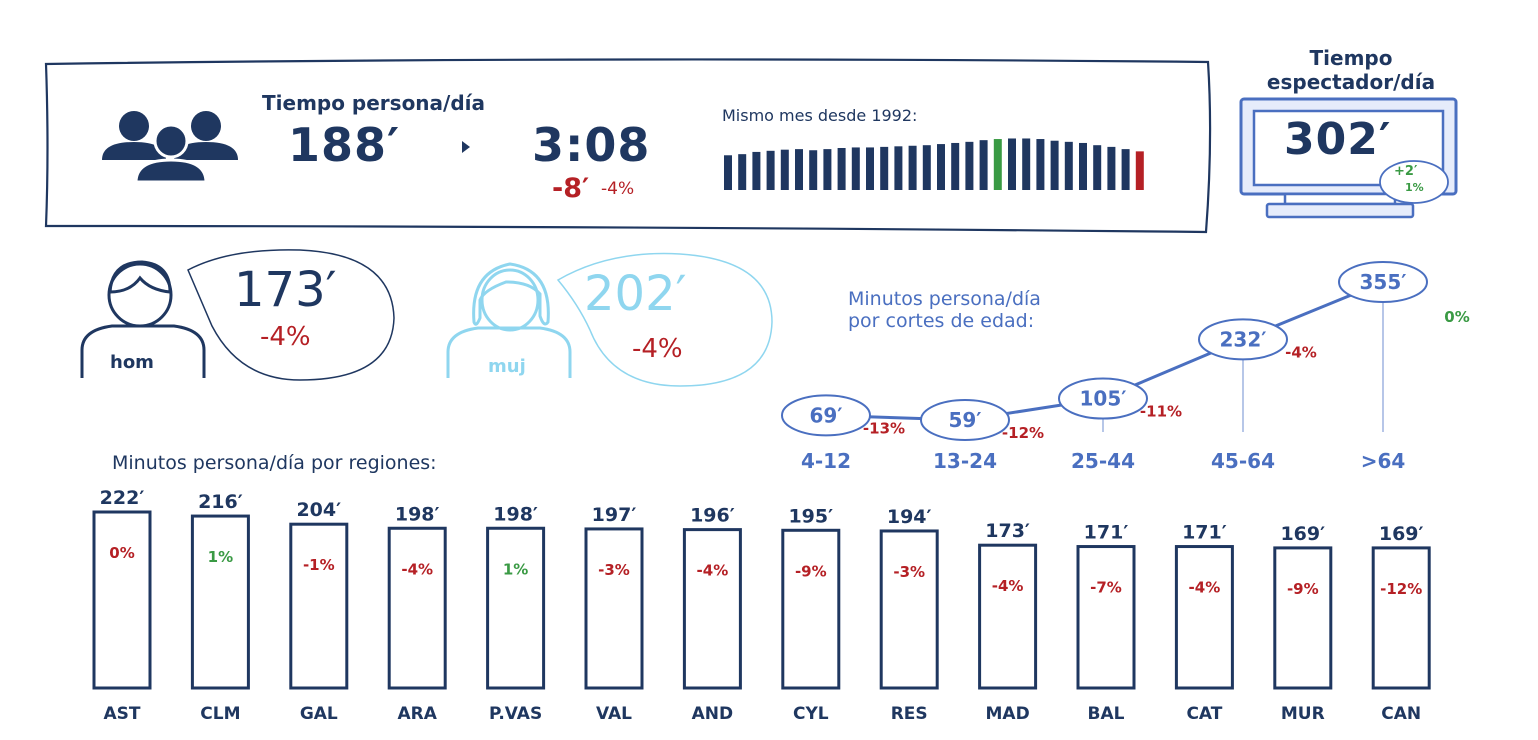 The height and width of the screenshot is (740, 1538). Describe the element at coordinates (571, 188) in the screenshot. I see `change-minutes: -8′` at that location.